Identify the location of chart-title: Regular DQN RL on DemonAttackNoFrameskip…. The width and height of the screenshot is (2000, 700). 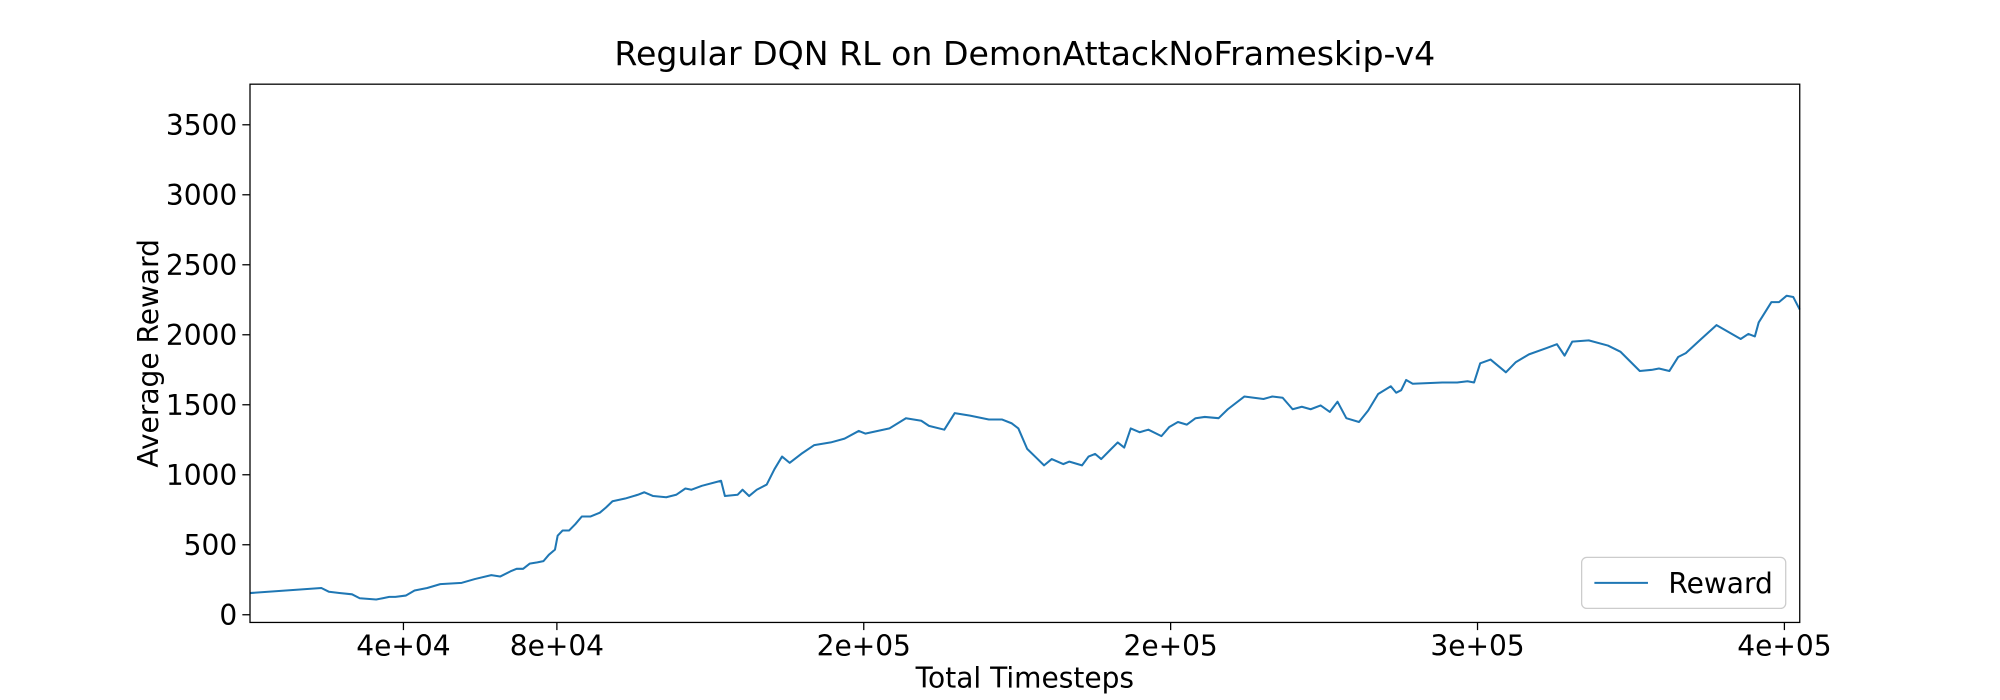
(1024, 53).